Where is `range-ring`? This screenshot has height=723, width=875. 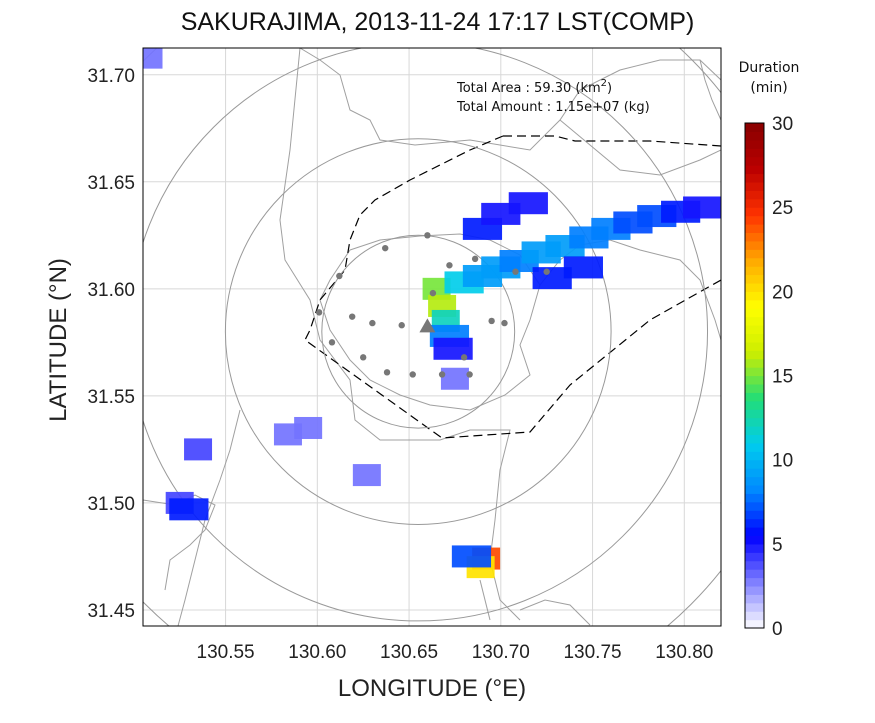 range-ring is located at coordinates (418, 331).